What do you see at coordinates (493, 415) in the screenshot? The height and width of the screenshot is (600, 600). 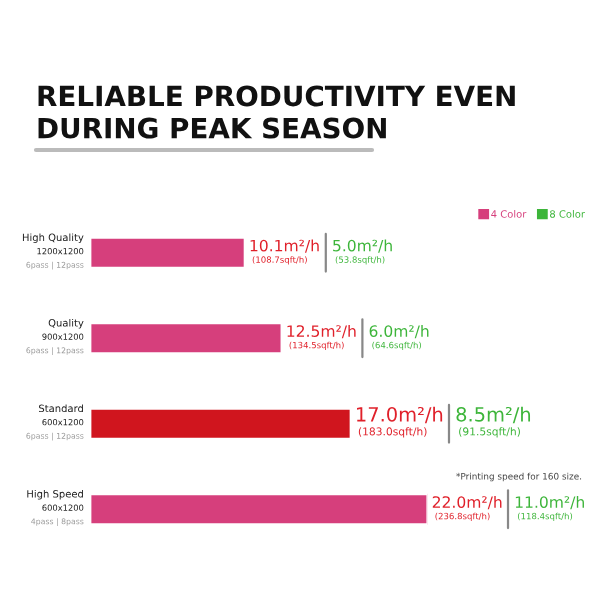 I see `text: 8.5m²/h` at bounding box center [493, 415].